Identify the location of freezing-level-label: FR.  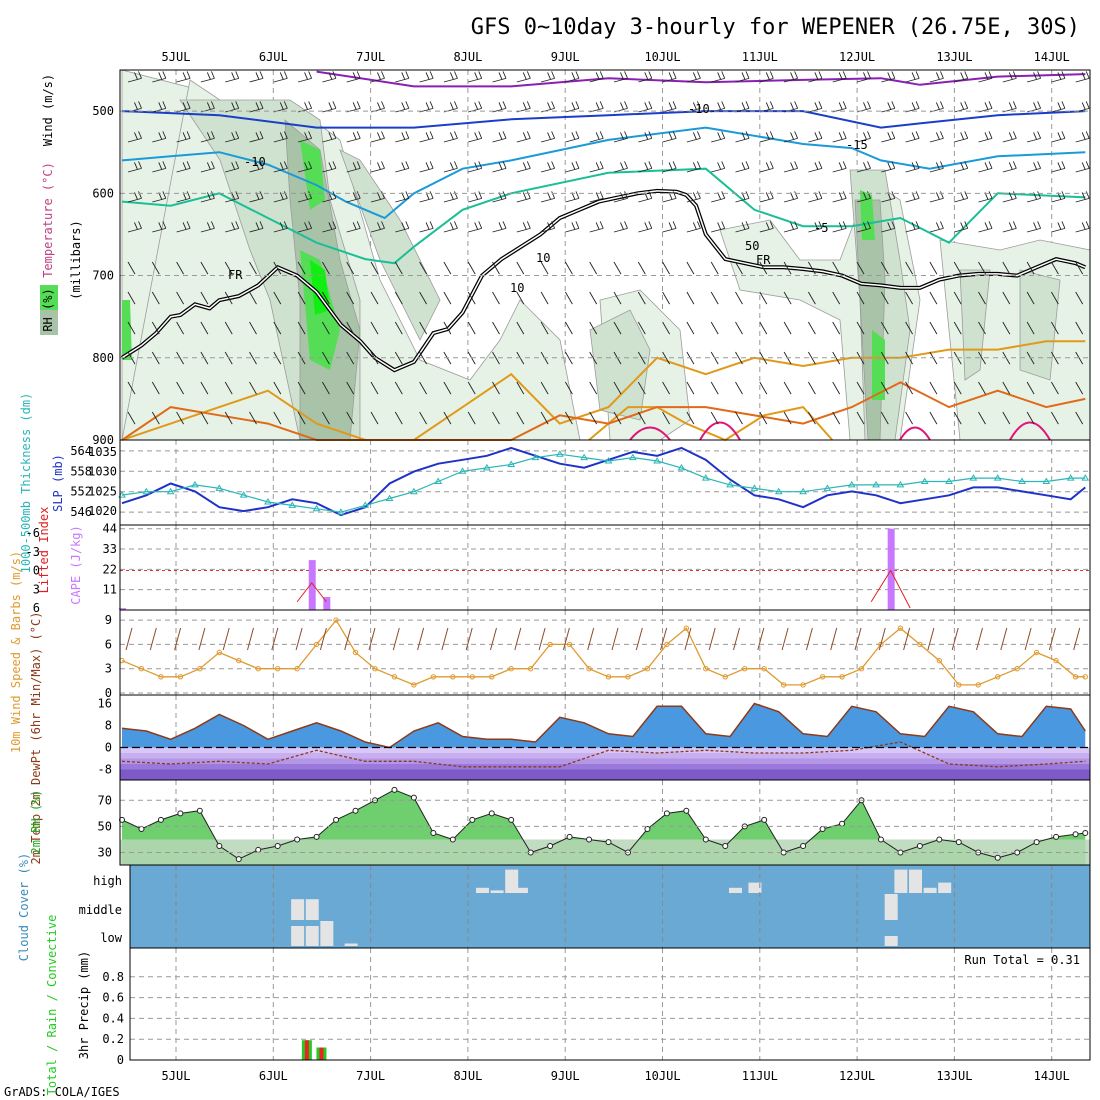
(235, 275).